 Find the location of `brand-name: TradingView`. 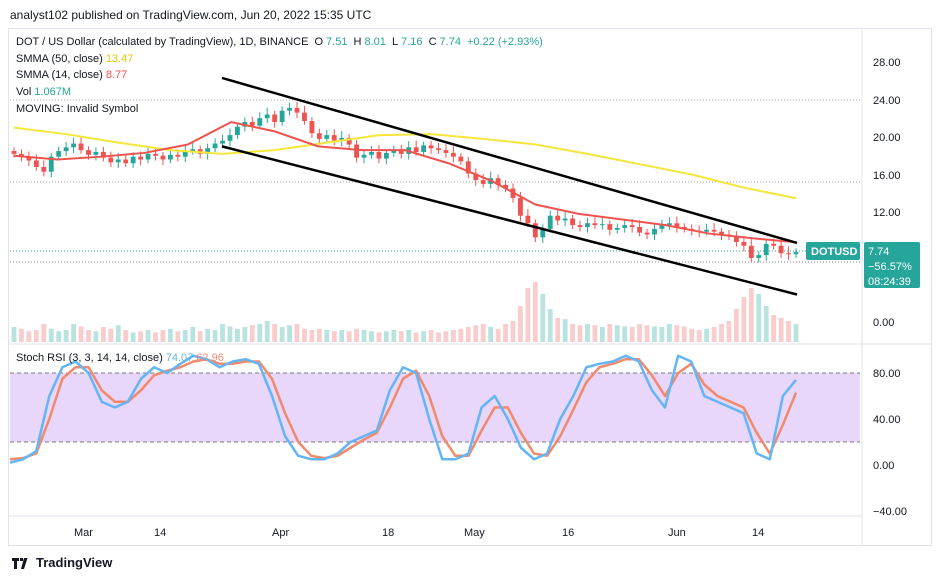

brand-name: TradingView is located at coordinates (74, 562).